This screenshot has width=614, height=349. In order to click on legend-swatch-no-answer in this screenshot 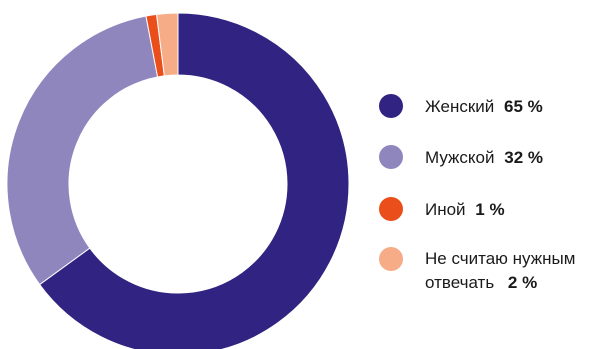, I will do `click(391, 259)`.